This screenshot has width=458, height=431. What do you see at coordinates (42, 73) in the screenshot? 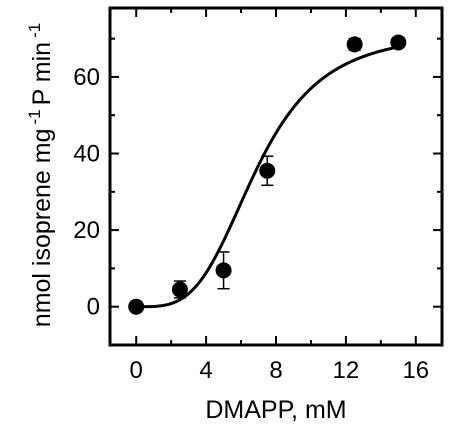
I see `y-axis-label-part2: P min` at bounding box center [42, 73].